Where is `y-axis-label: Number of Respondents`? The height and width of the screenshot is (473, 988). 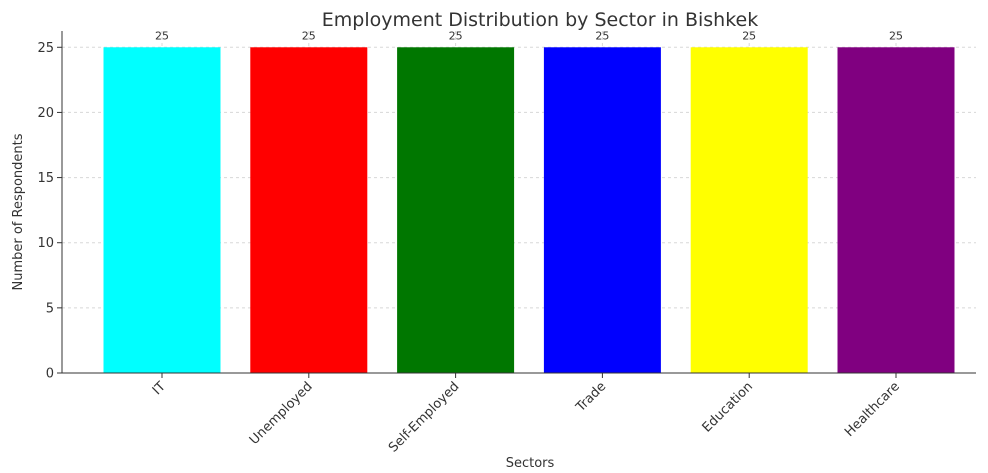
y-axis-label: Number of Respondents is located at coordinates (18, 211).